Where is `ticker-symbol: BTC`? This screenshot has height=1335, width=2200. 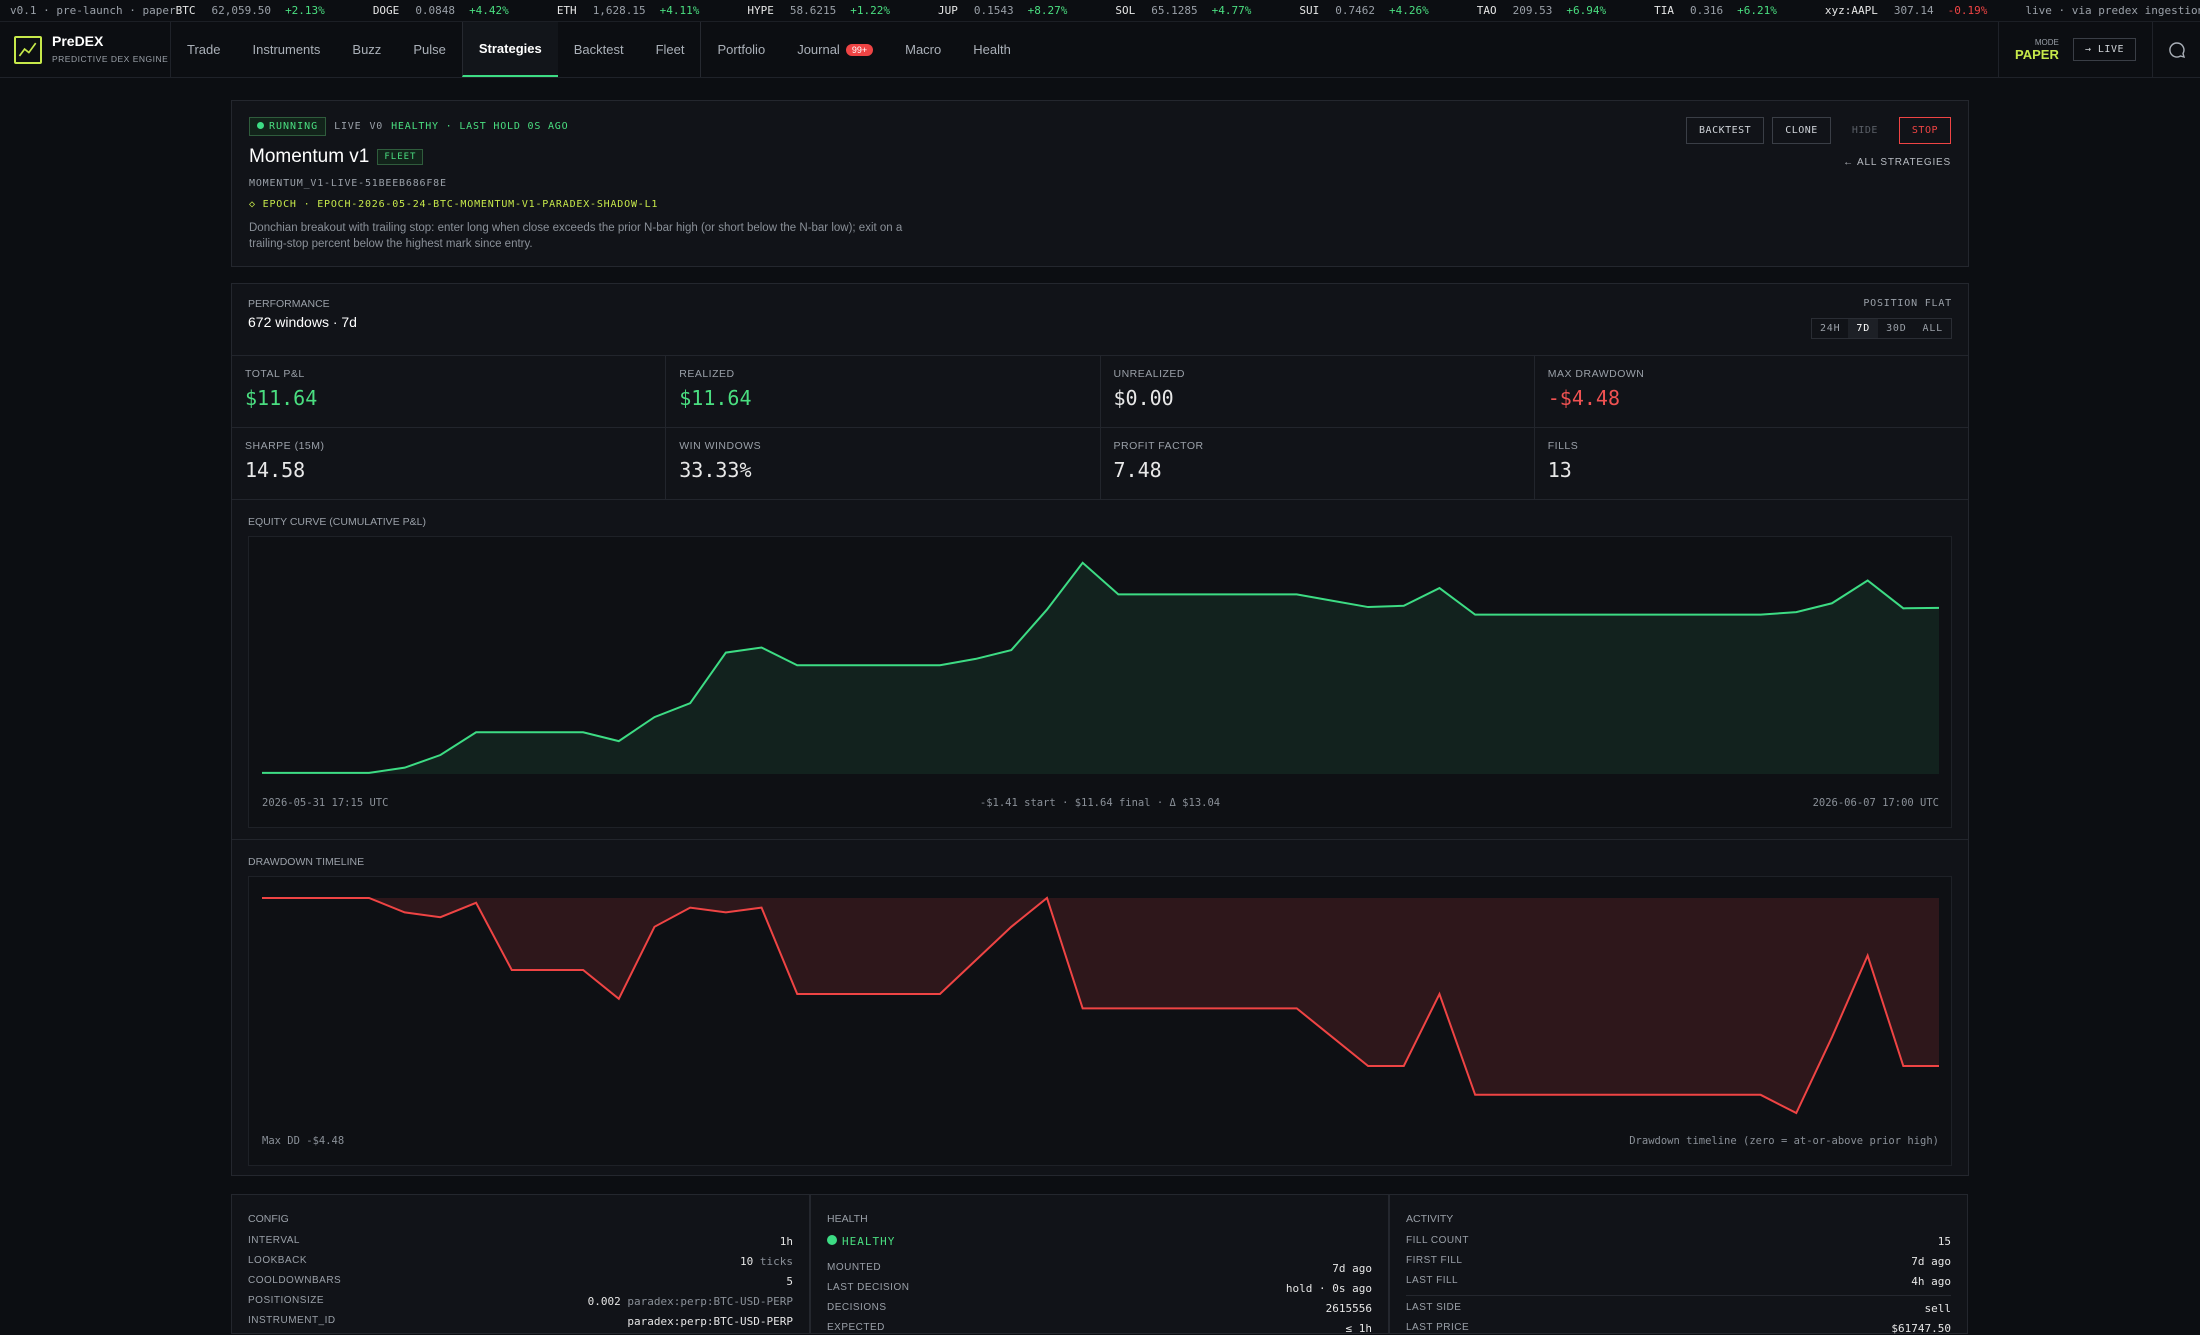 ticker-symbol: BTC is located at coordinates (185, 10).